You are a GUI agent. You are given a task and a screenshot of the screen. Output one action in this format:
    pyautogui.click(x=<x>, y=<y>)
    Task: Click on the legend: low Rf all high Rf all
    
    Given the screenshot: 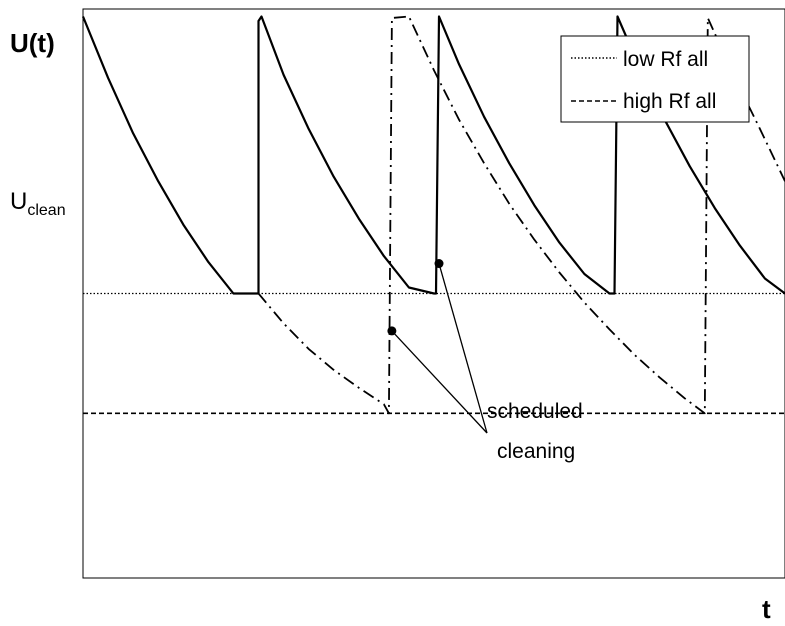 What is the action you would take?
    pyautogui.click(x=655, y=79)
    